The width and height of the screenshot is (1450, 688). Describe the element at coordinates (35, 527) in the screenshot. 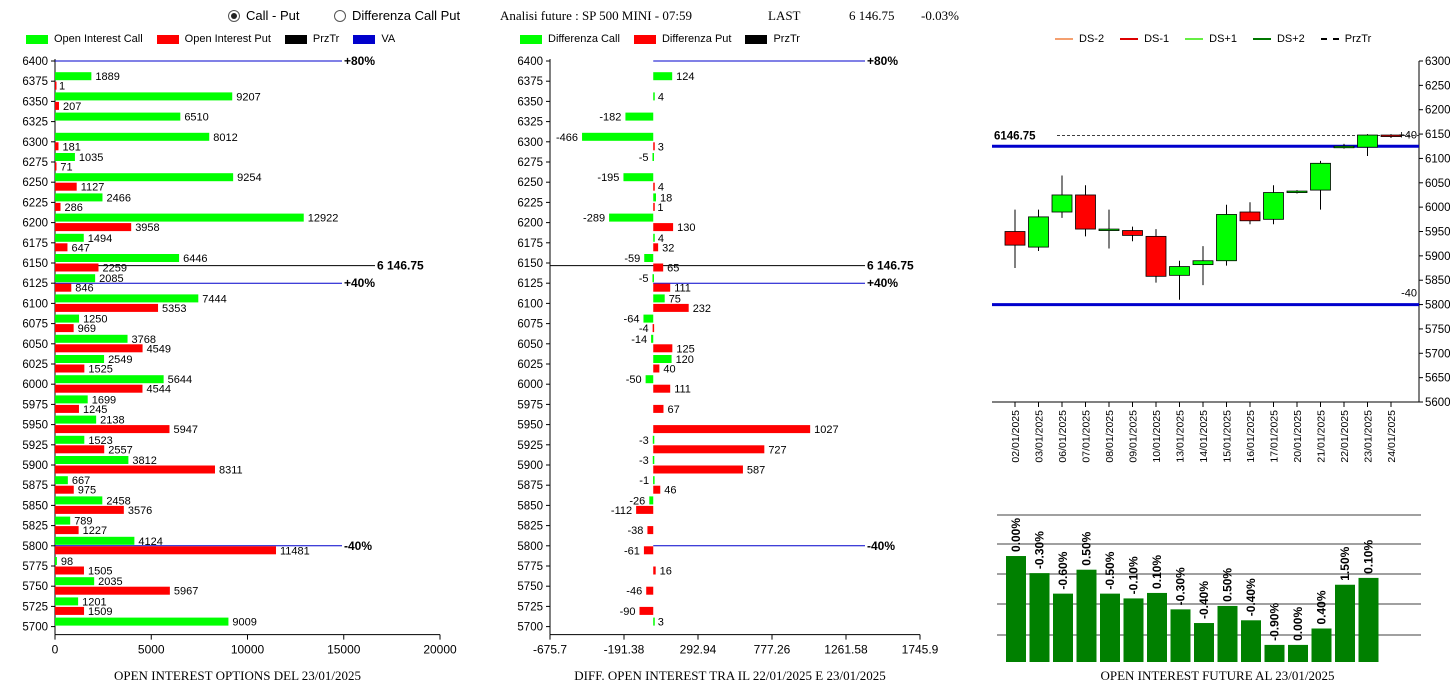

I see `strike-tick-label: 5825` at that location.